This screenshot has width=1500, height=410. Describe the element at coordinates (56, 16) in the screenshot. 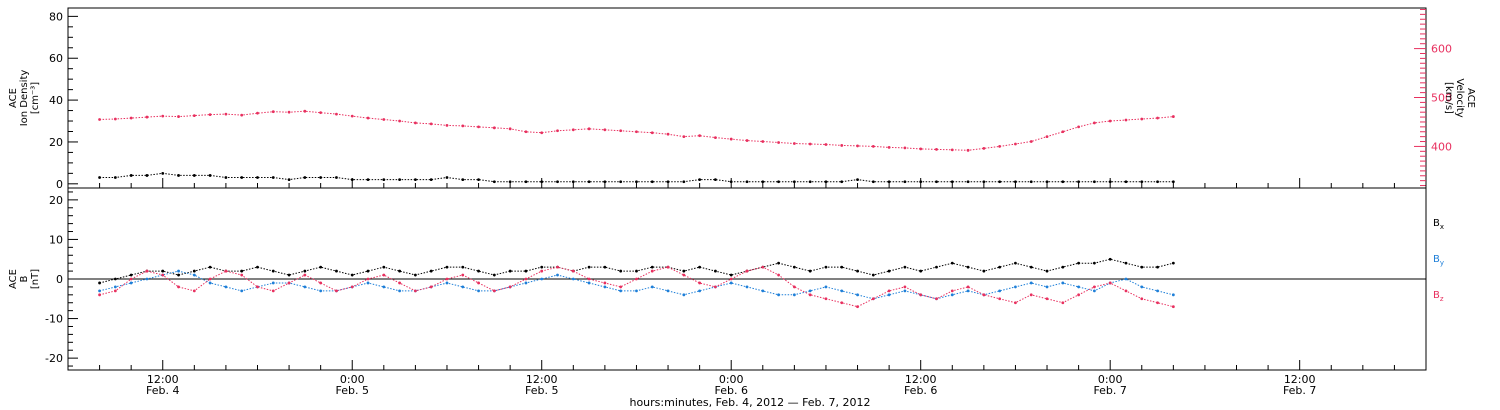

I see `density-tick-label: 80` at that location.